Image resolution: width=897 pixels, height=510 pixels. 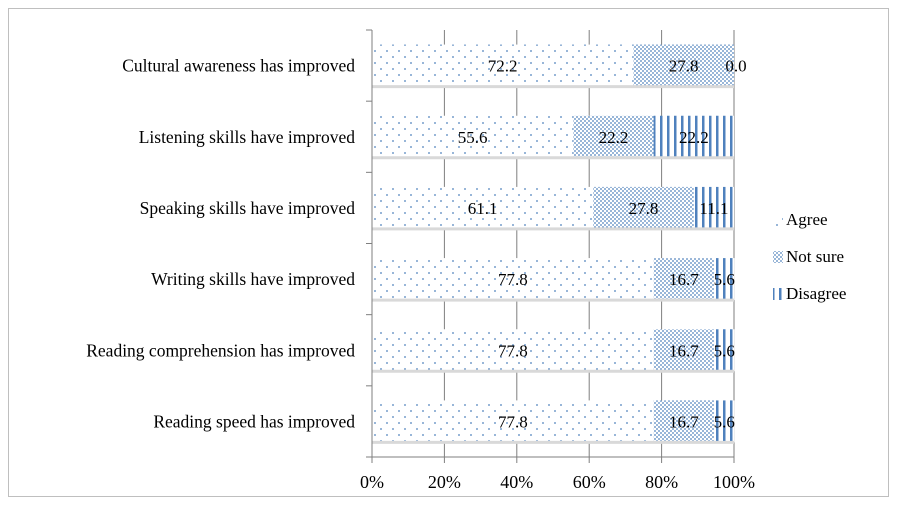 What do you see at coordinates (807, 219) in the screenshot?
I see `legend-label: Agree` at bounding box center [807, 219].